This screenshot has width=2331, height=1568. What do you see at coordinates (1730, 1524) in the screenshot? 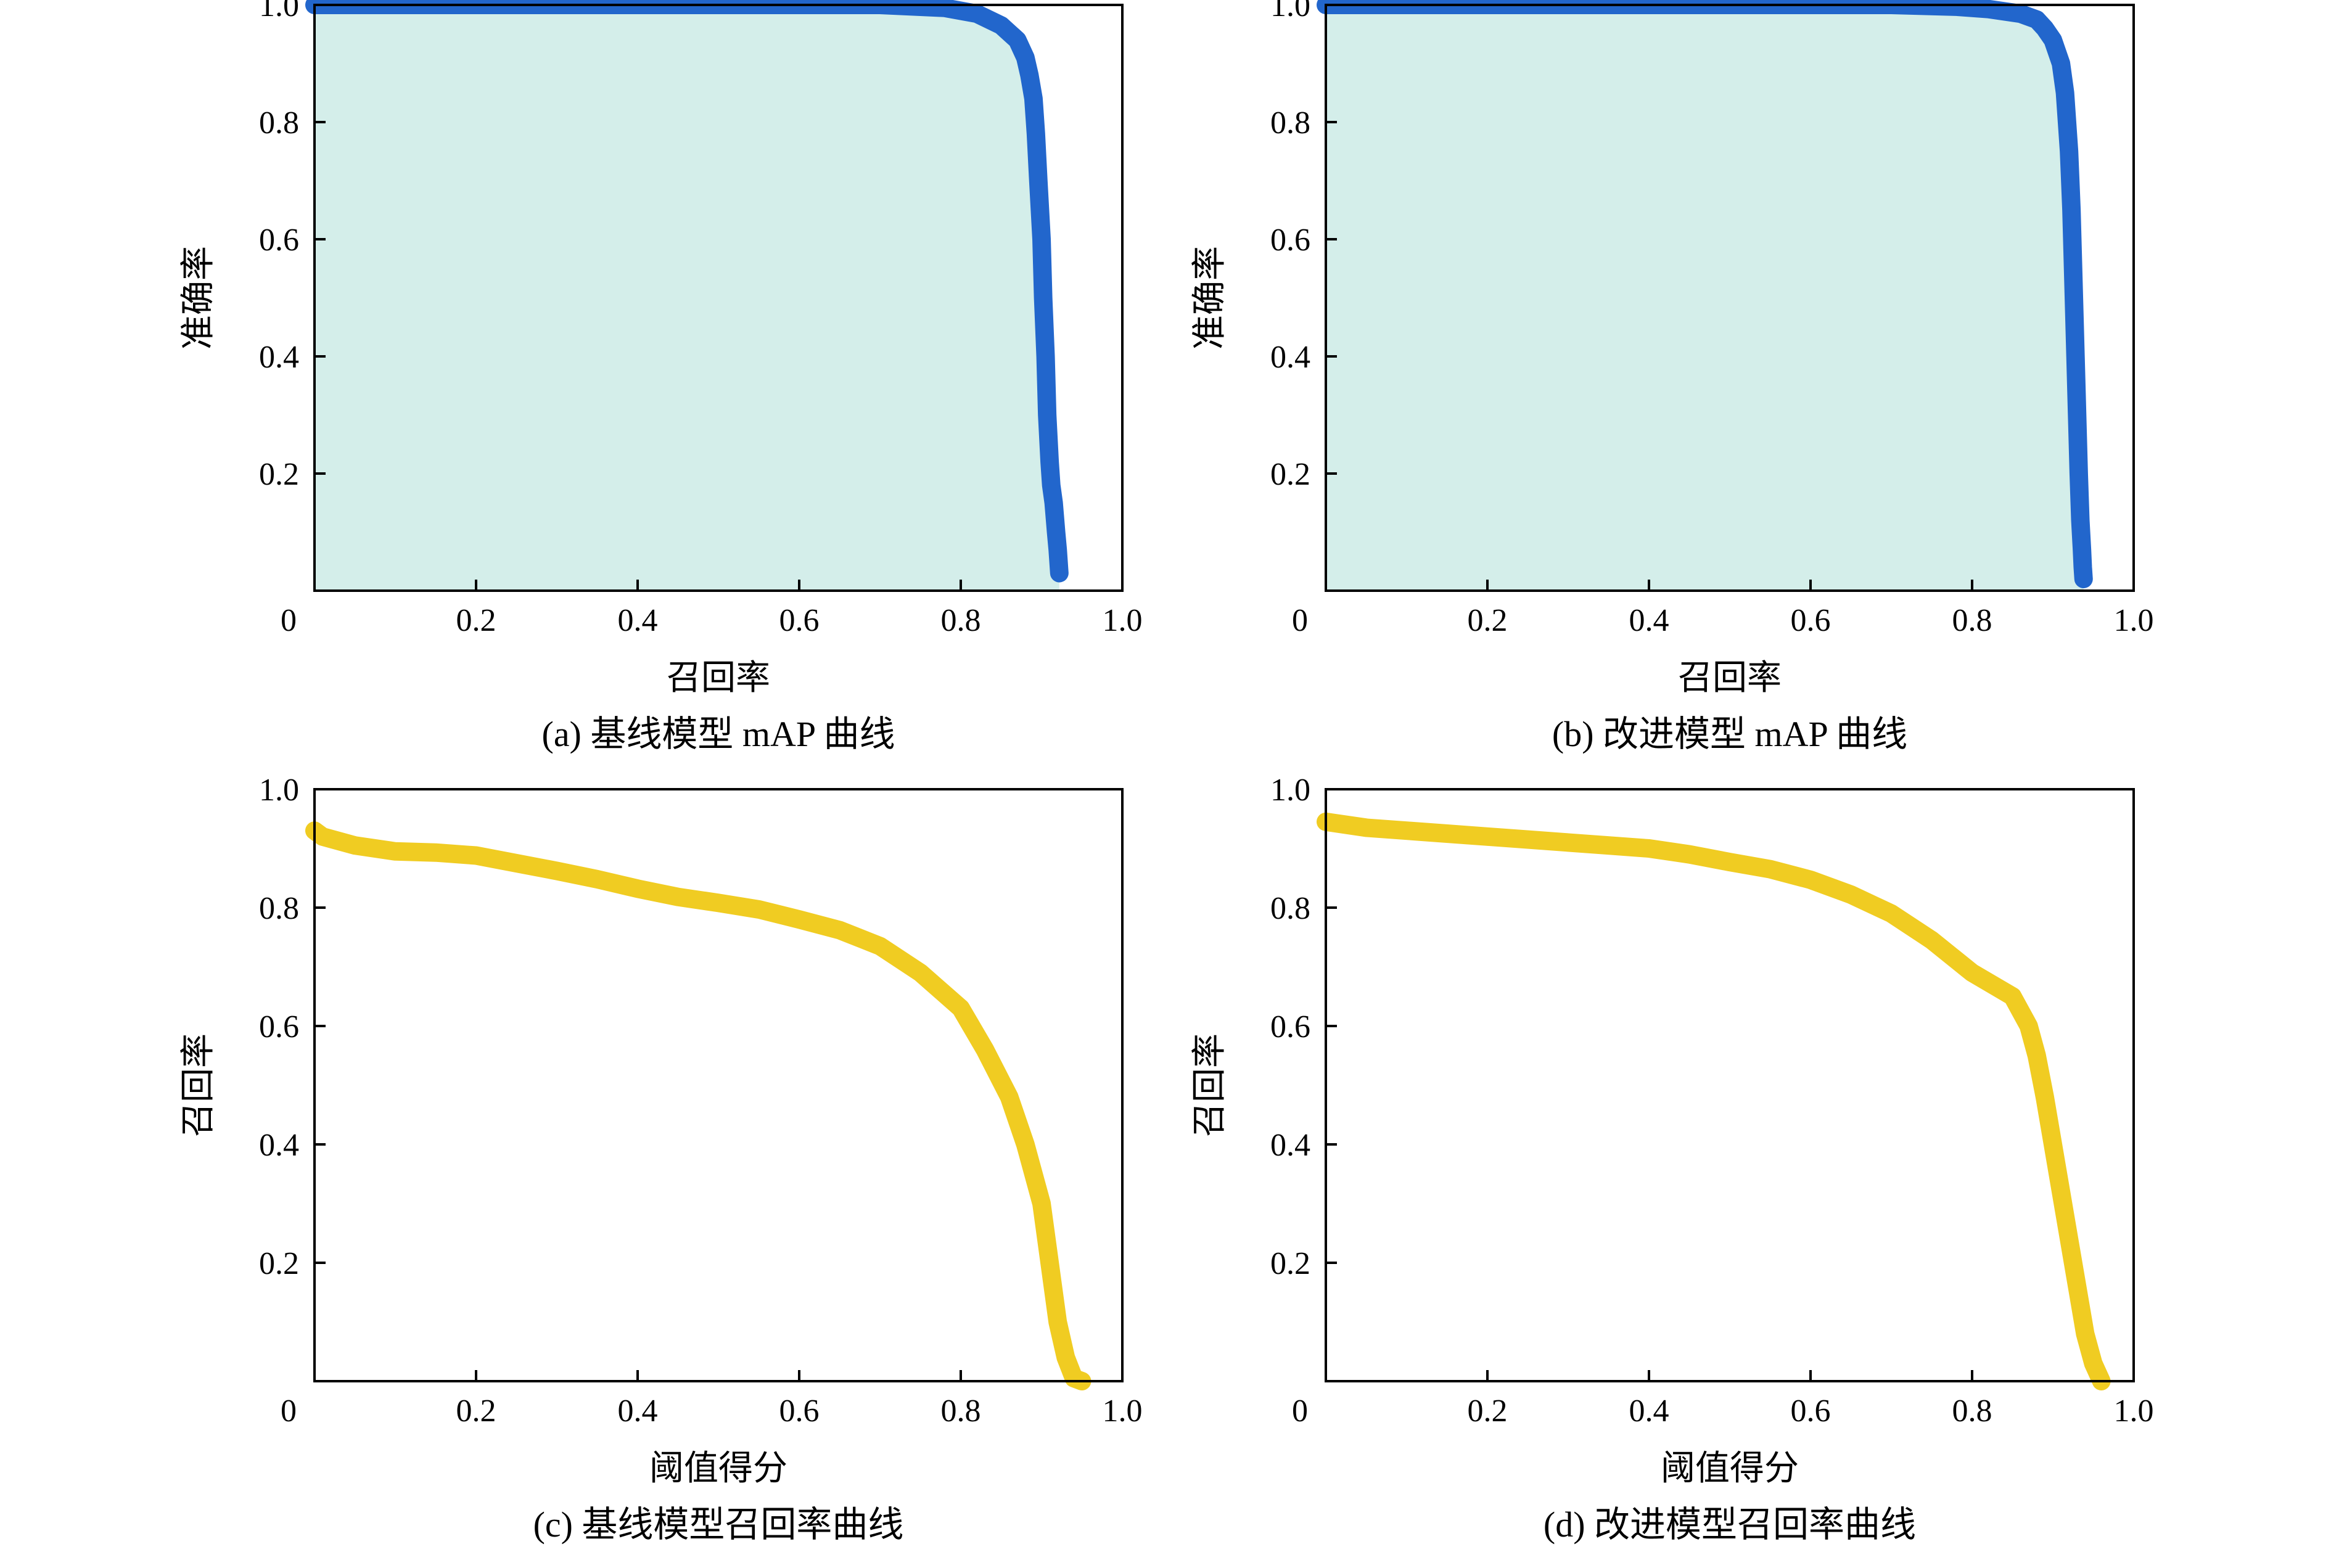
I see `panel-caption: (d) 改进模型召回率曲线` at bounding box center [1730, 1524].